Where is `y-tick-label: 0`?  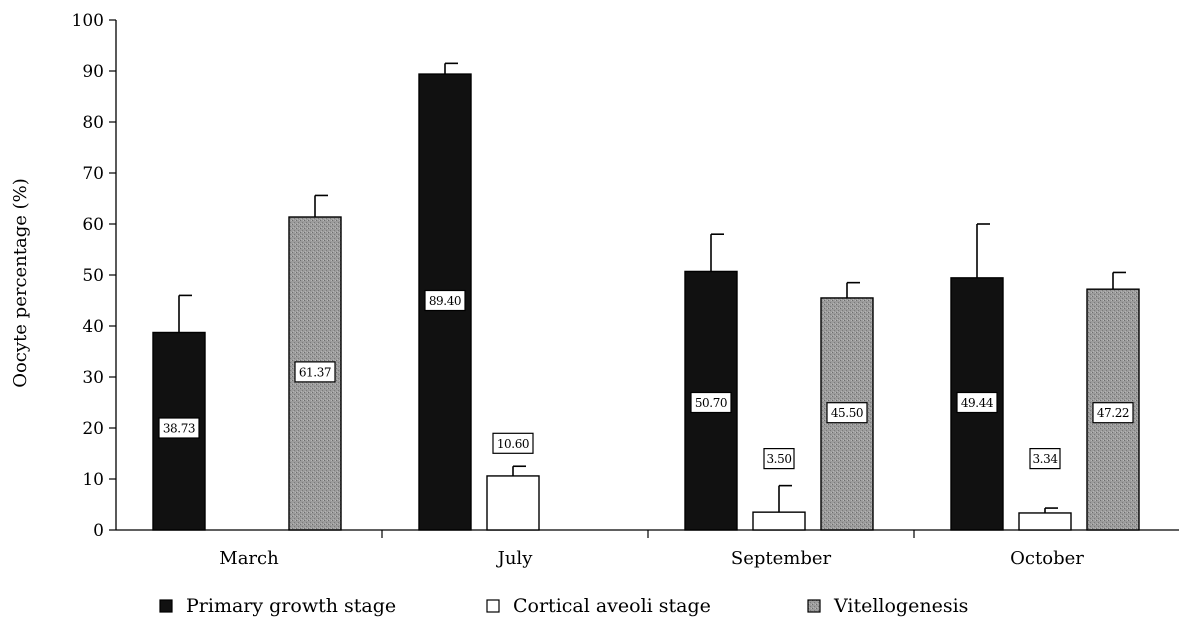 y-tick-label: 0 is located at coordinates (98, 531).